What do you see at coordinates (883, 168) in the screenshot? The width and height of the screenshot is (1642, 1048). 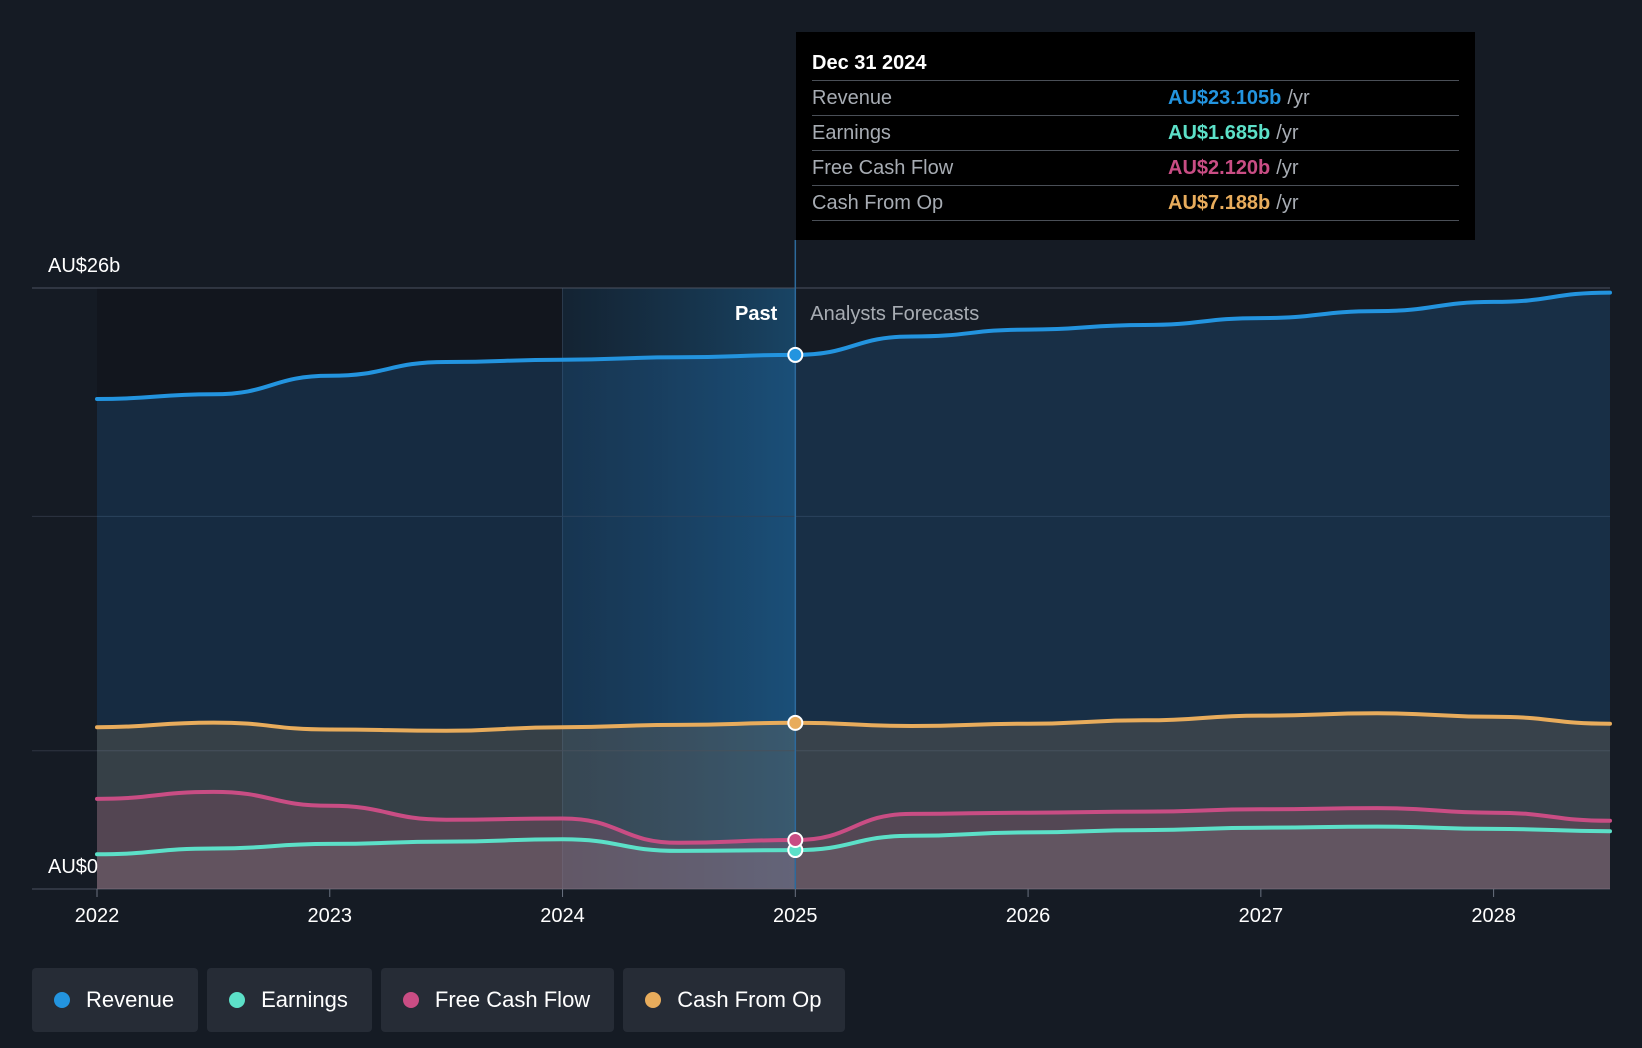 I see `tooltip-label: Free Cash Flow` at bounding box center [883, 168].